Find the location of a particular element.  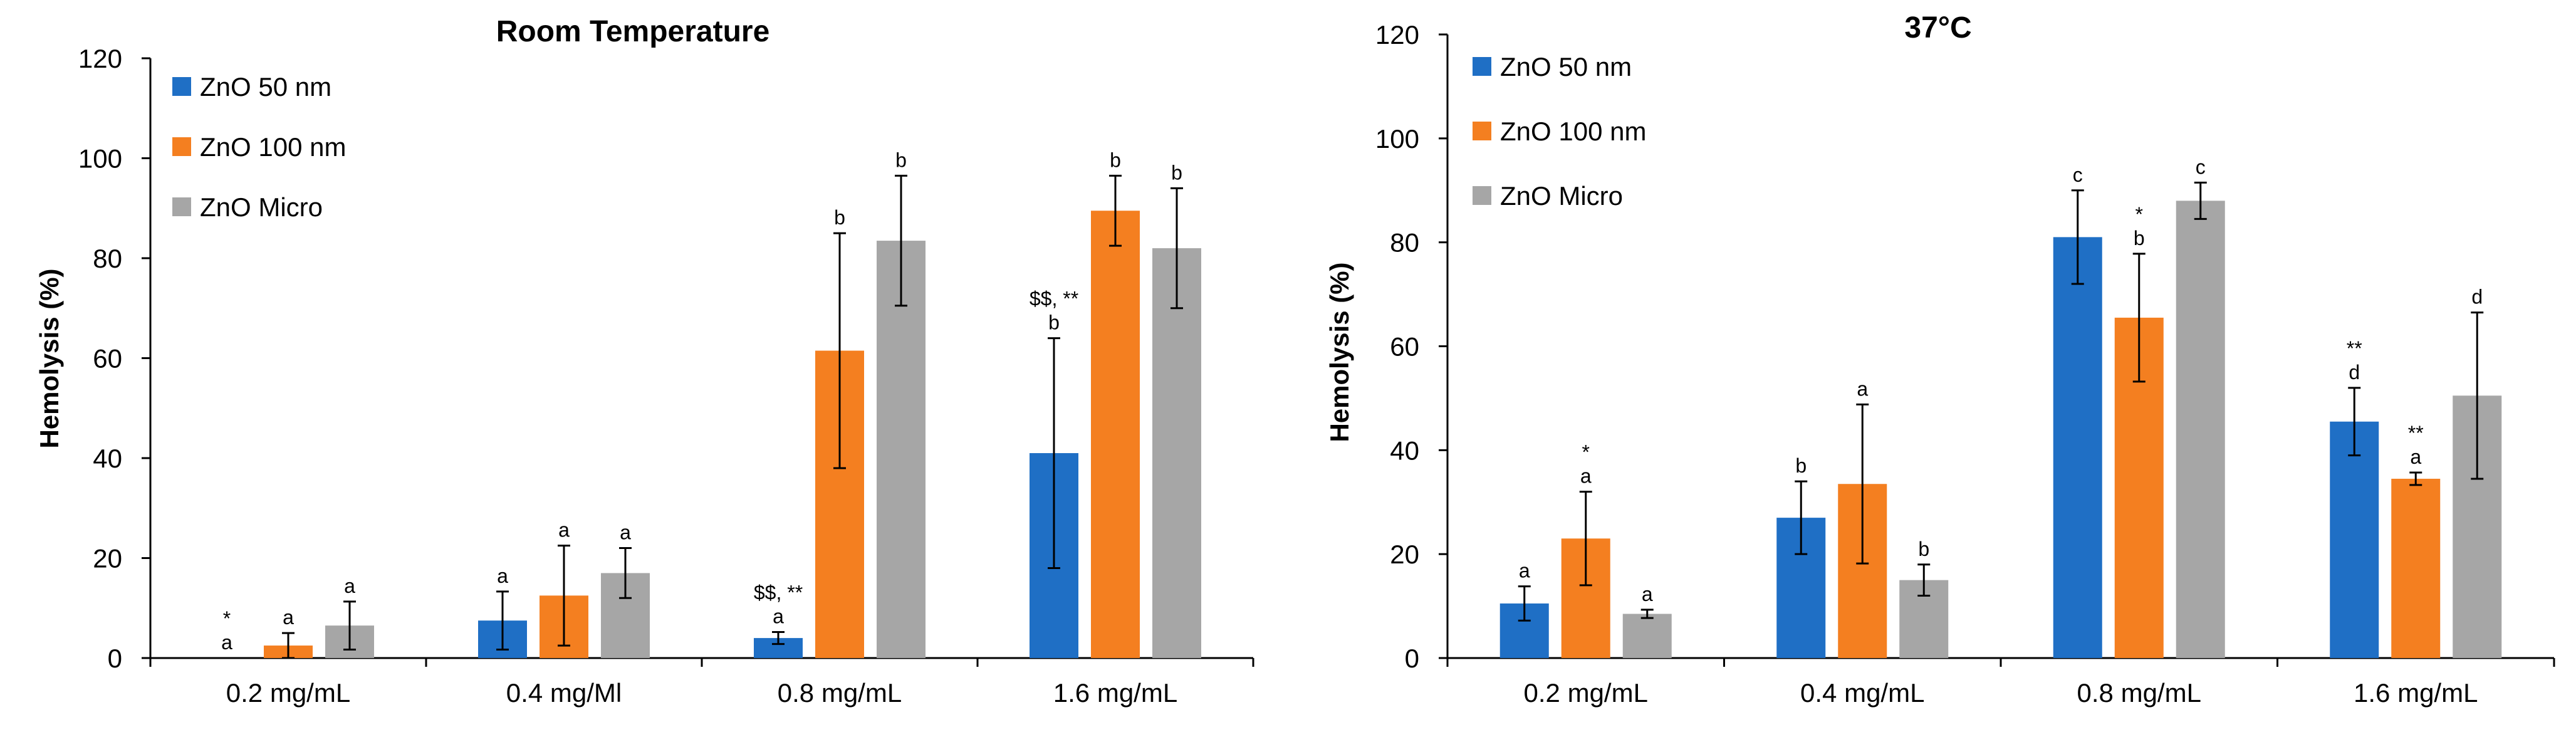

x-tick-label: 0.4 mg/mL is located at coordinates (1862, 693).